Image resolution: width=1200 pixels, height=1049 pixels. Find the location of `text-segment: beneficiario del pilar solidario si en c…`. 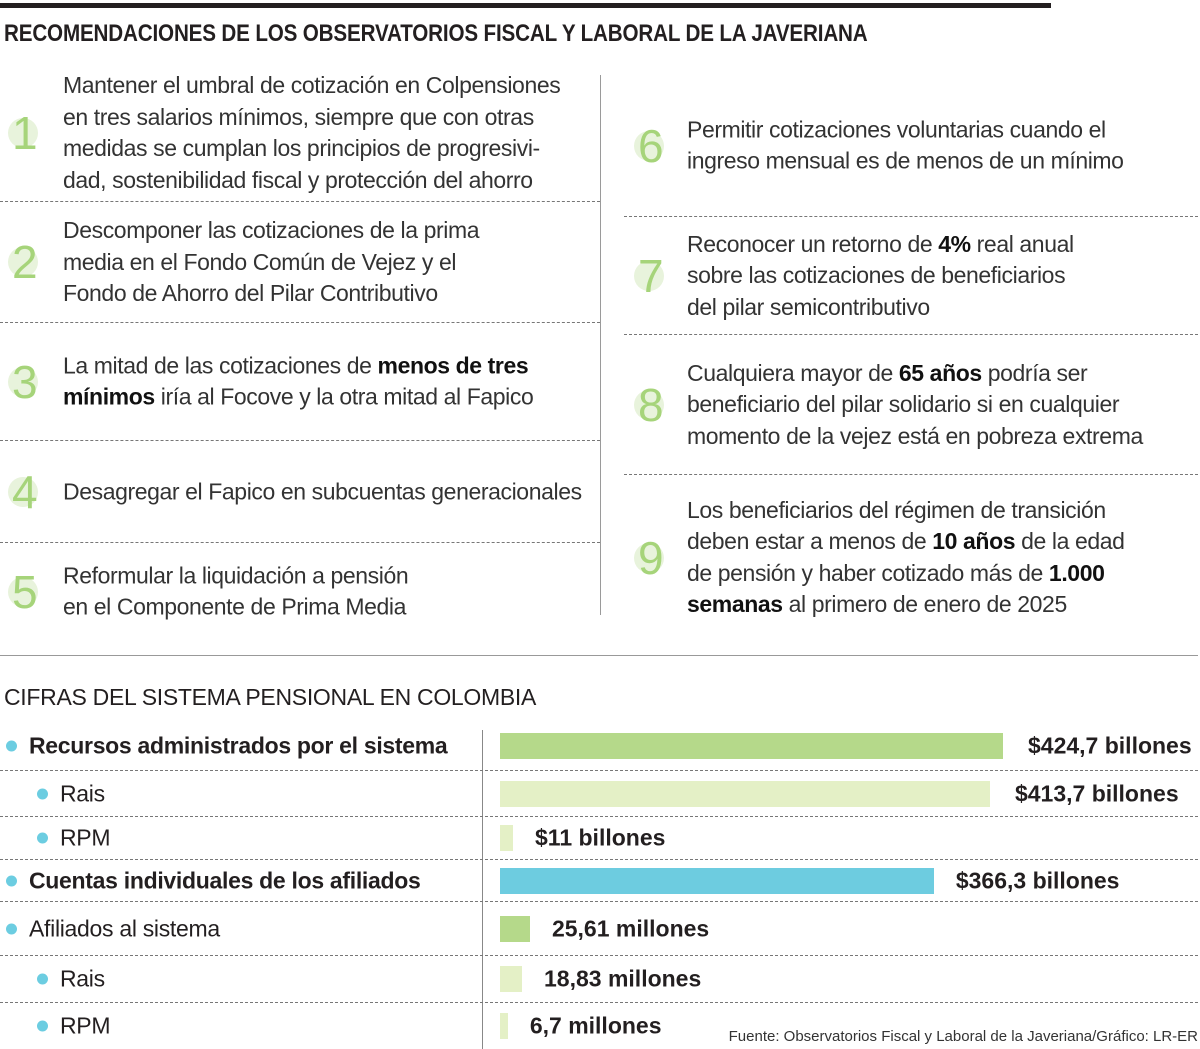

text-segment: beneficiario del pilar solidario si en c… is located at coordinates (903, 403).